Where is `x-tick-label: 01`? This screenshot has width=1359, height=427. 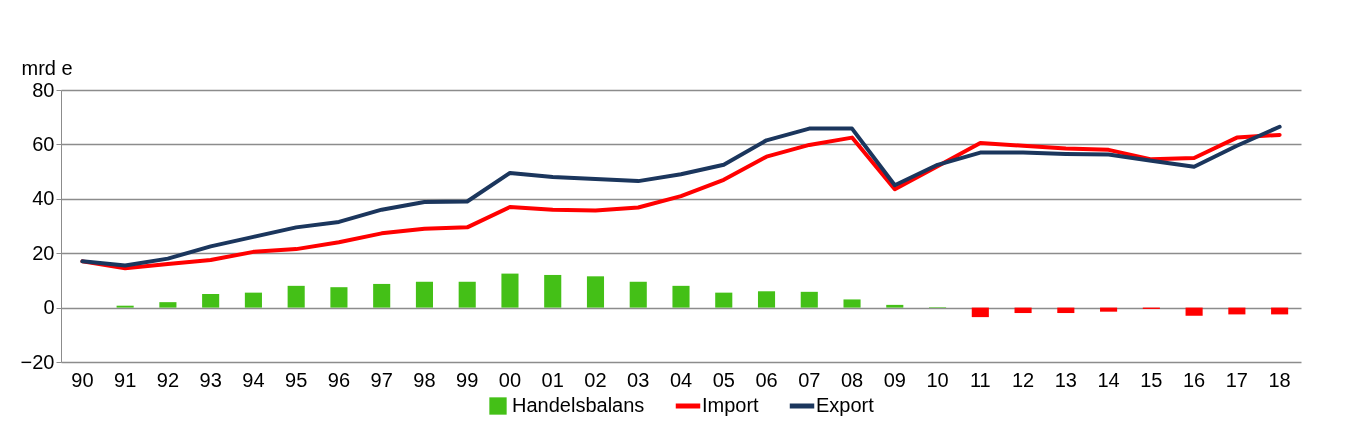 x-tick-label: 01 is located at coordinates (552, 379).